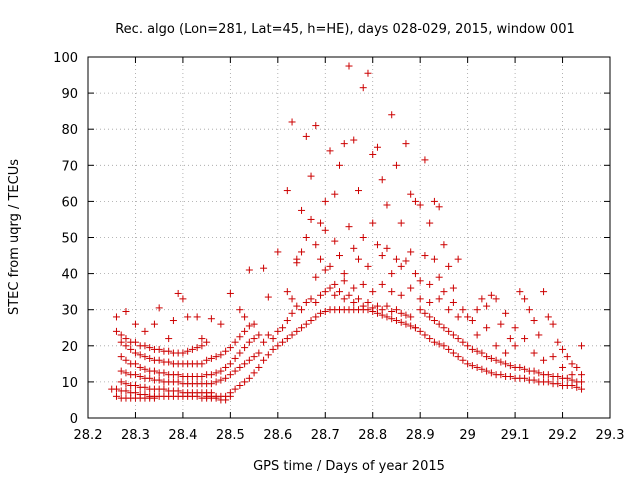 Image resolution: width=640 pixels, height=480 pixels. What do you see at coordinates (69, 311) in the screenshot?
I see `y-tick-label: 30` at bounding box center [69, 311].